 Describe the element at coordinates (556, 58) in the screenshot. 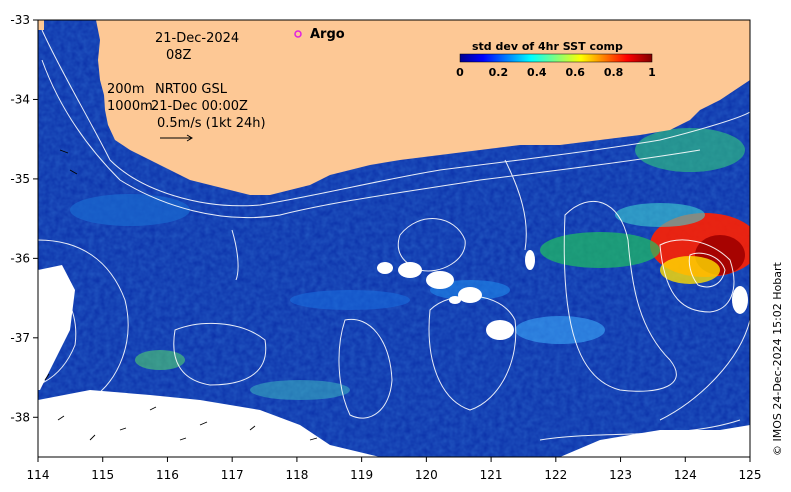

I see `colorbar-gradient` at that location.